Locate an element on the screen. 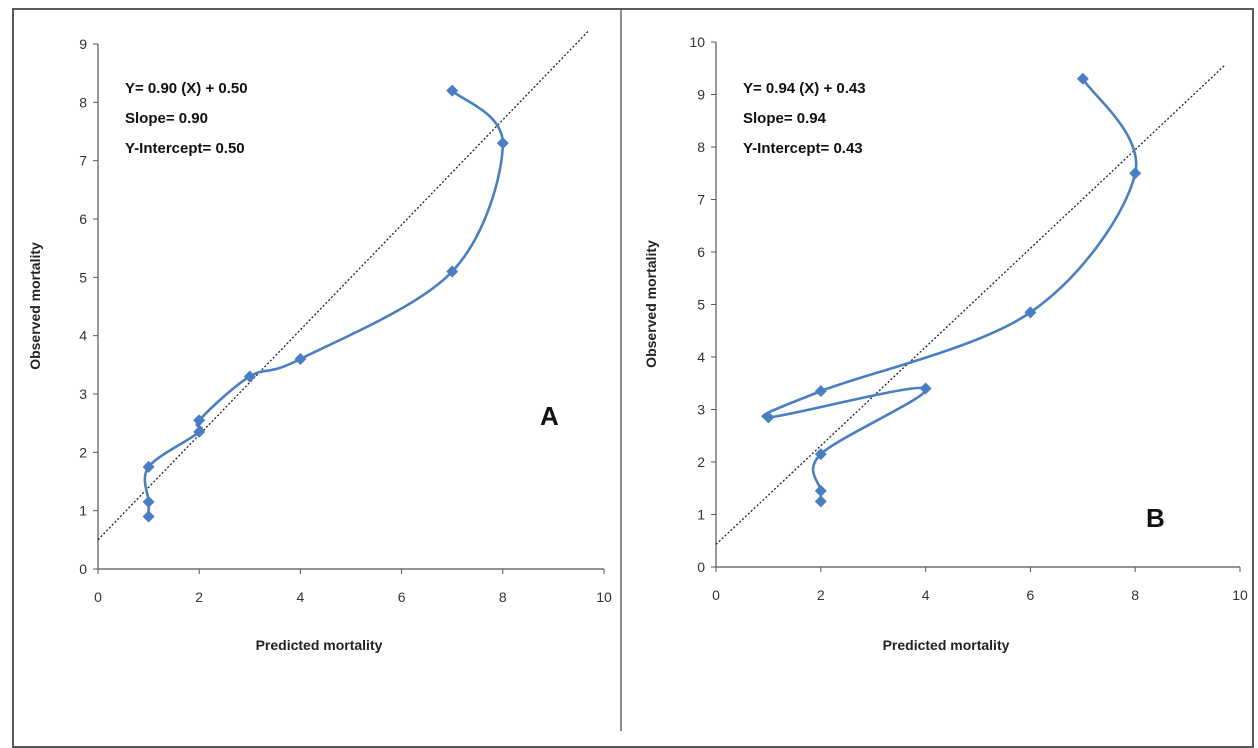 The image size is (1258, 748). regression-annotation: Y-Intercept= 0.50 is located at coordinates (185, 148).